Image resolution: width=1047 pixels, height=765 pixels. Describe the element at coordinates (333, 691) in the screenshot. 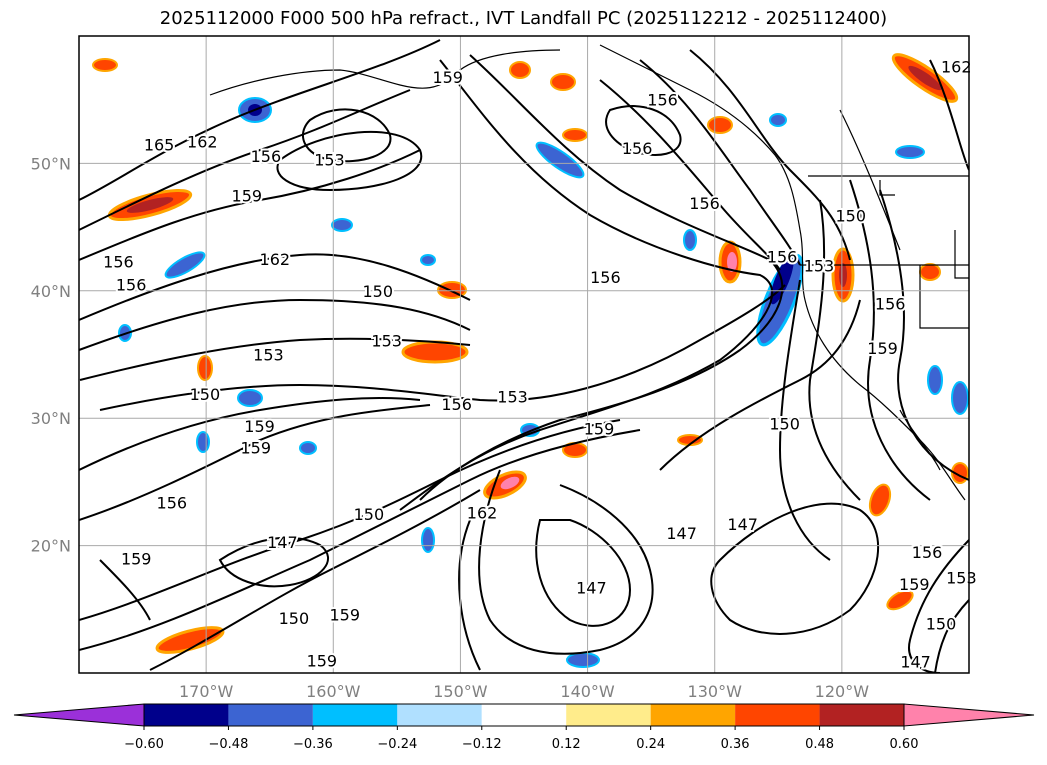

I see `longitude-tick-label: 160°W` at that location.